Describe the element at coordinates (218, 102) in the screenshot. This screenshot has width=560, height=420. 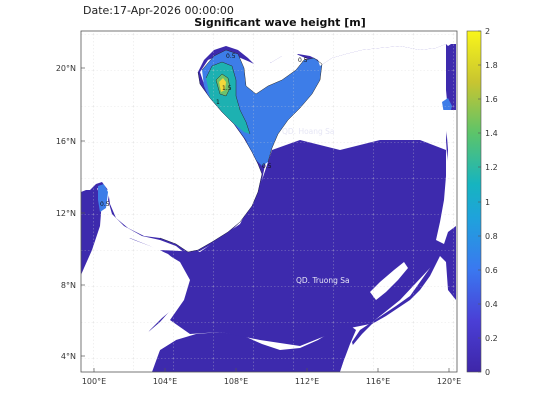
I see `contour-label: 1` at that location.